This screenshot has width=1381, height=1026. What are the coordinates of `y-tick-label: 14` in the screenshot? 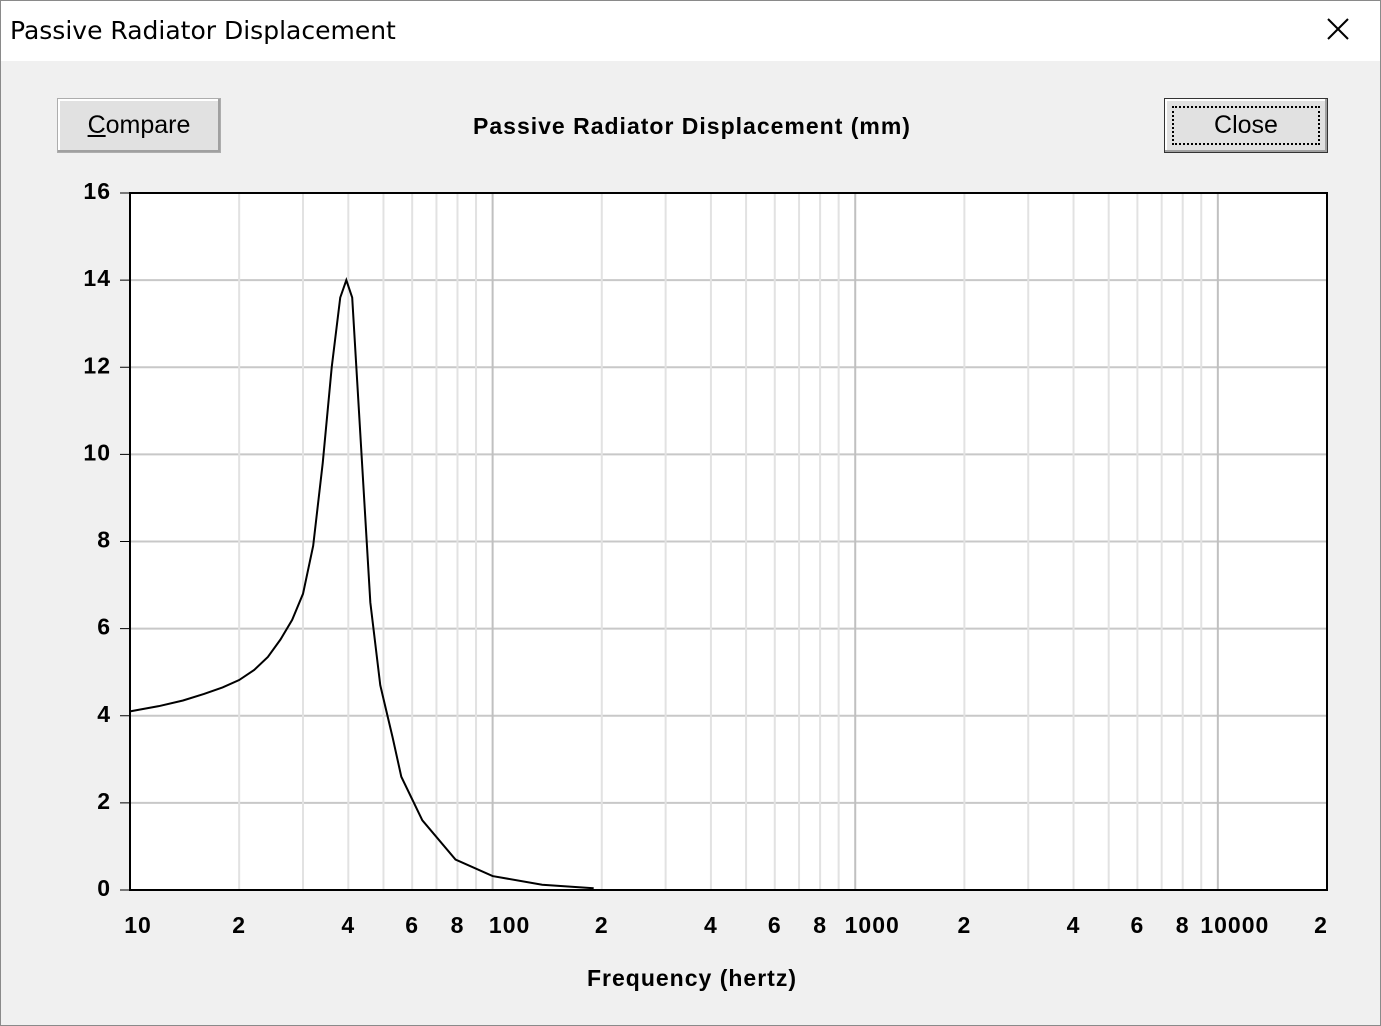 It's located at (97, 278).